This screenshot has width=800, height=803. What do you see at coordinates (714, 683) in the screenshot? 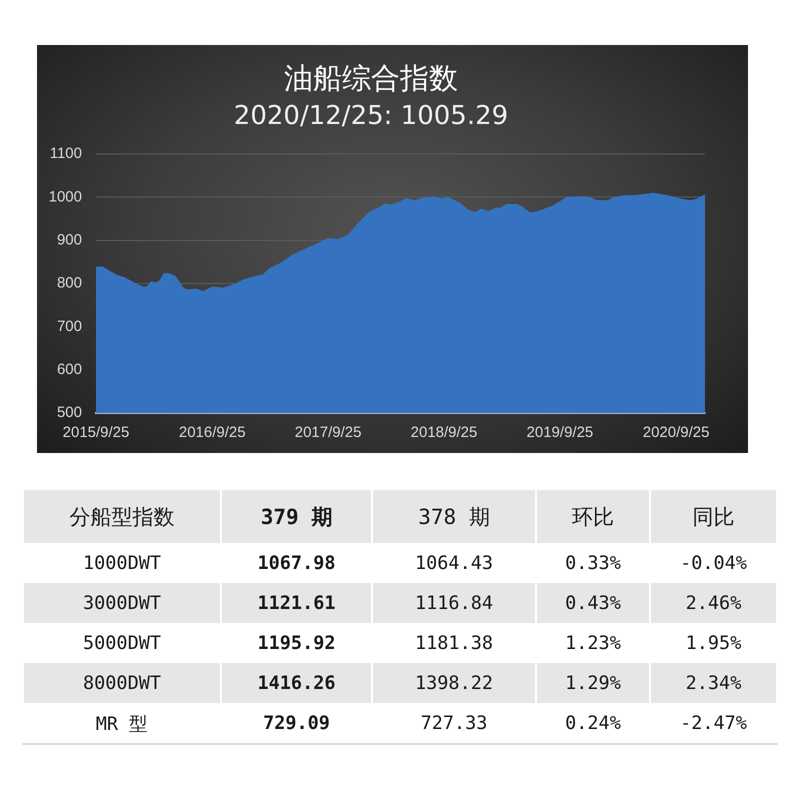
I see `text: 2.34%` at bounding box center [714, 683].